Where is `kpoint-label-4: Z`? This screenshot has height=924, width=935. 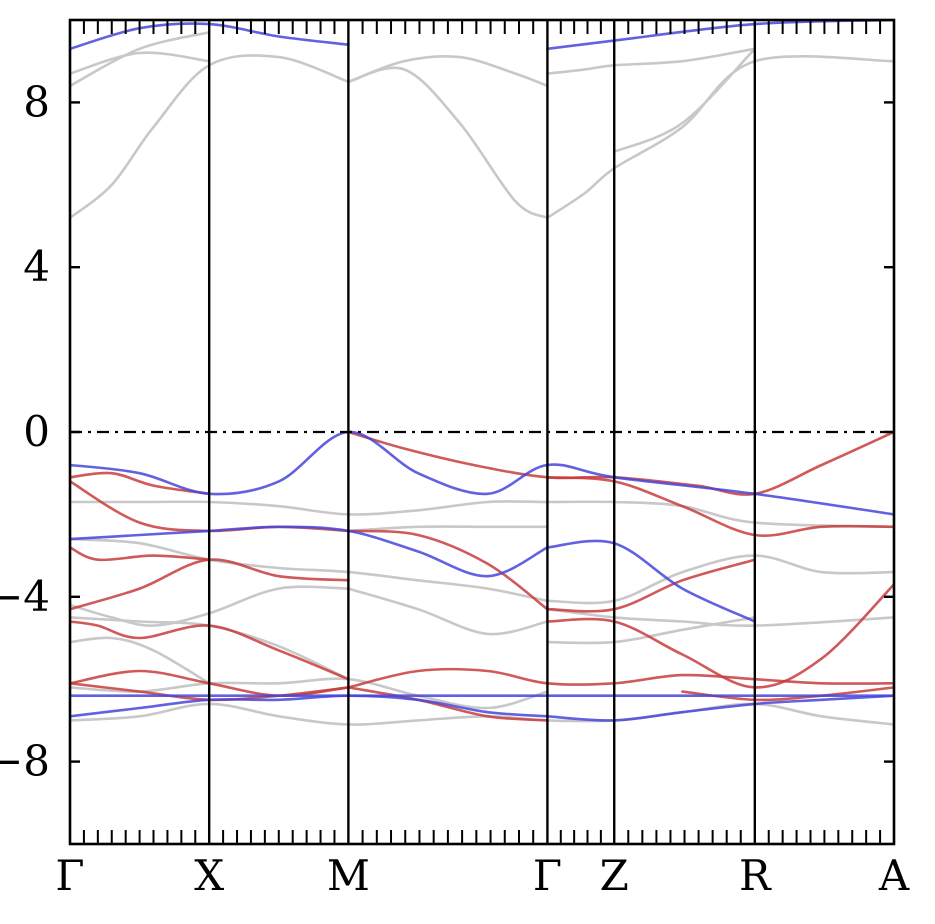
kpoint-label-4: Z is located at coordinates (614, 875).